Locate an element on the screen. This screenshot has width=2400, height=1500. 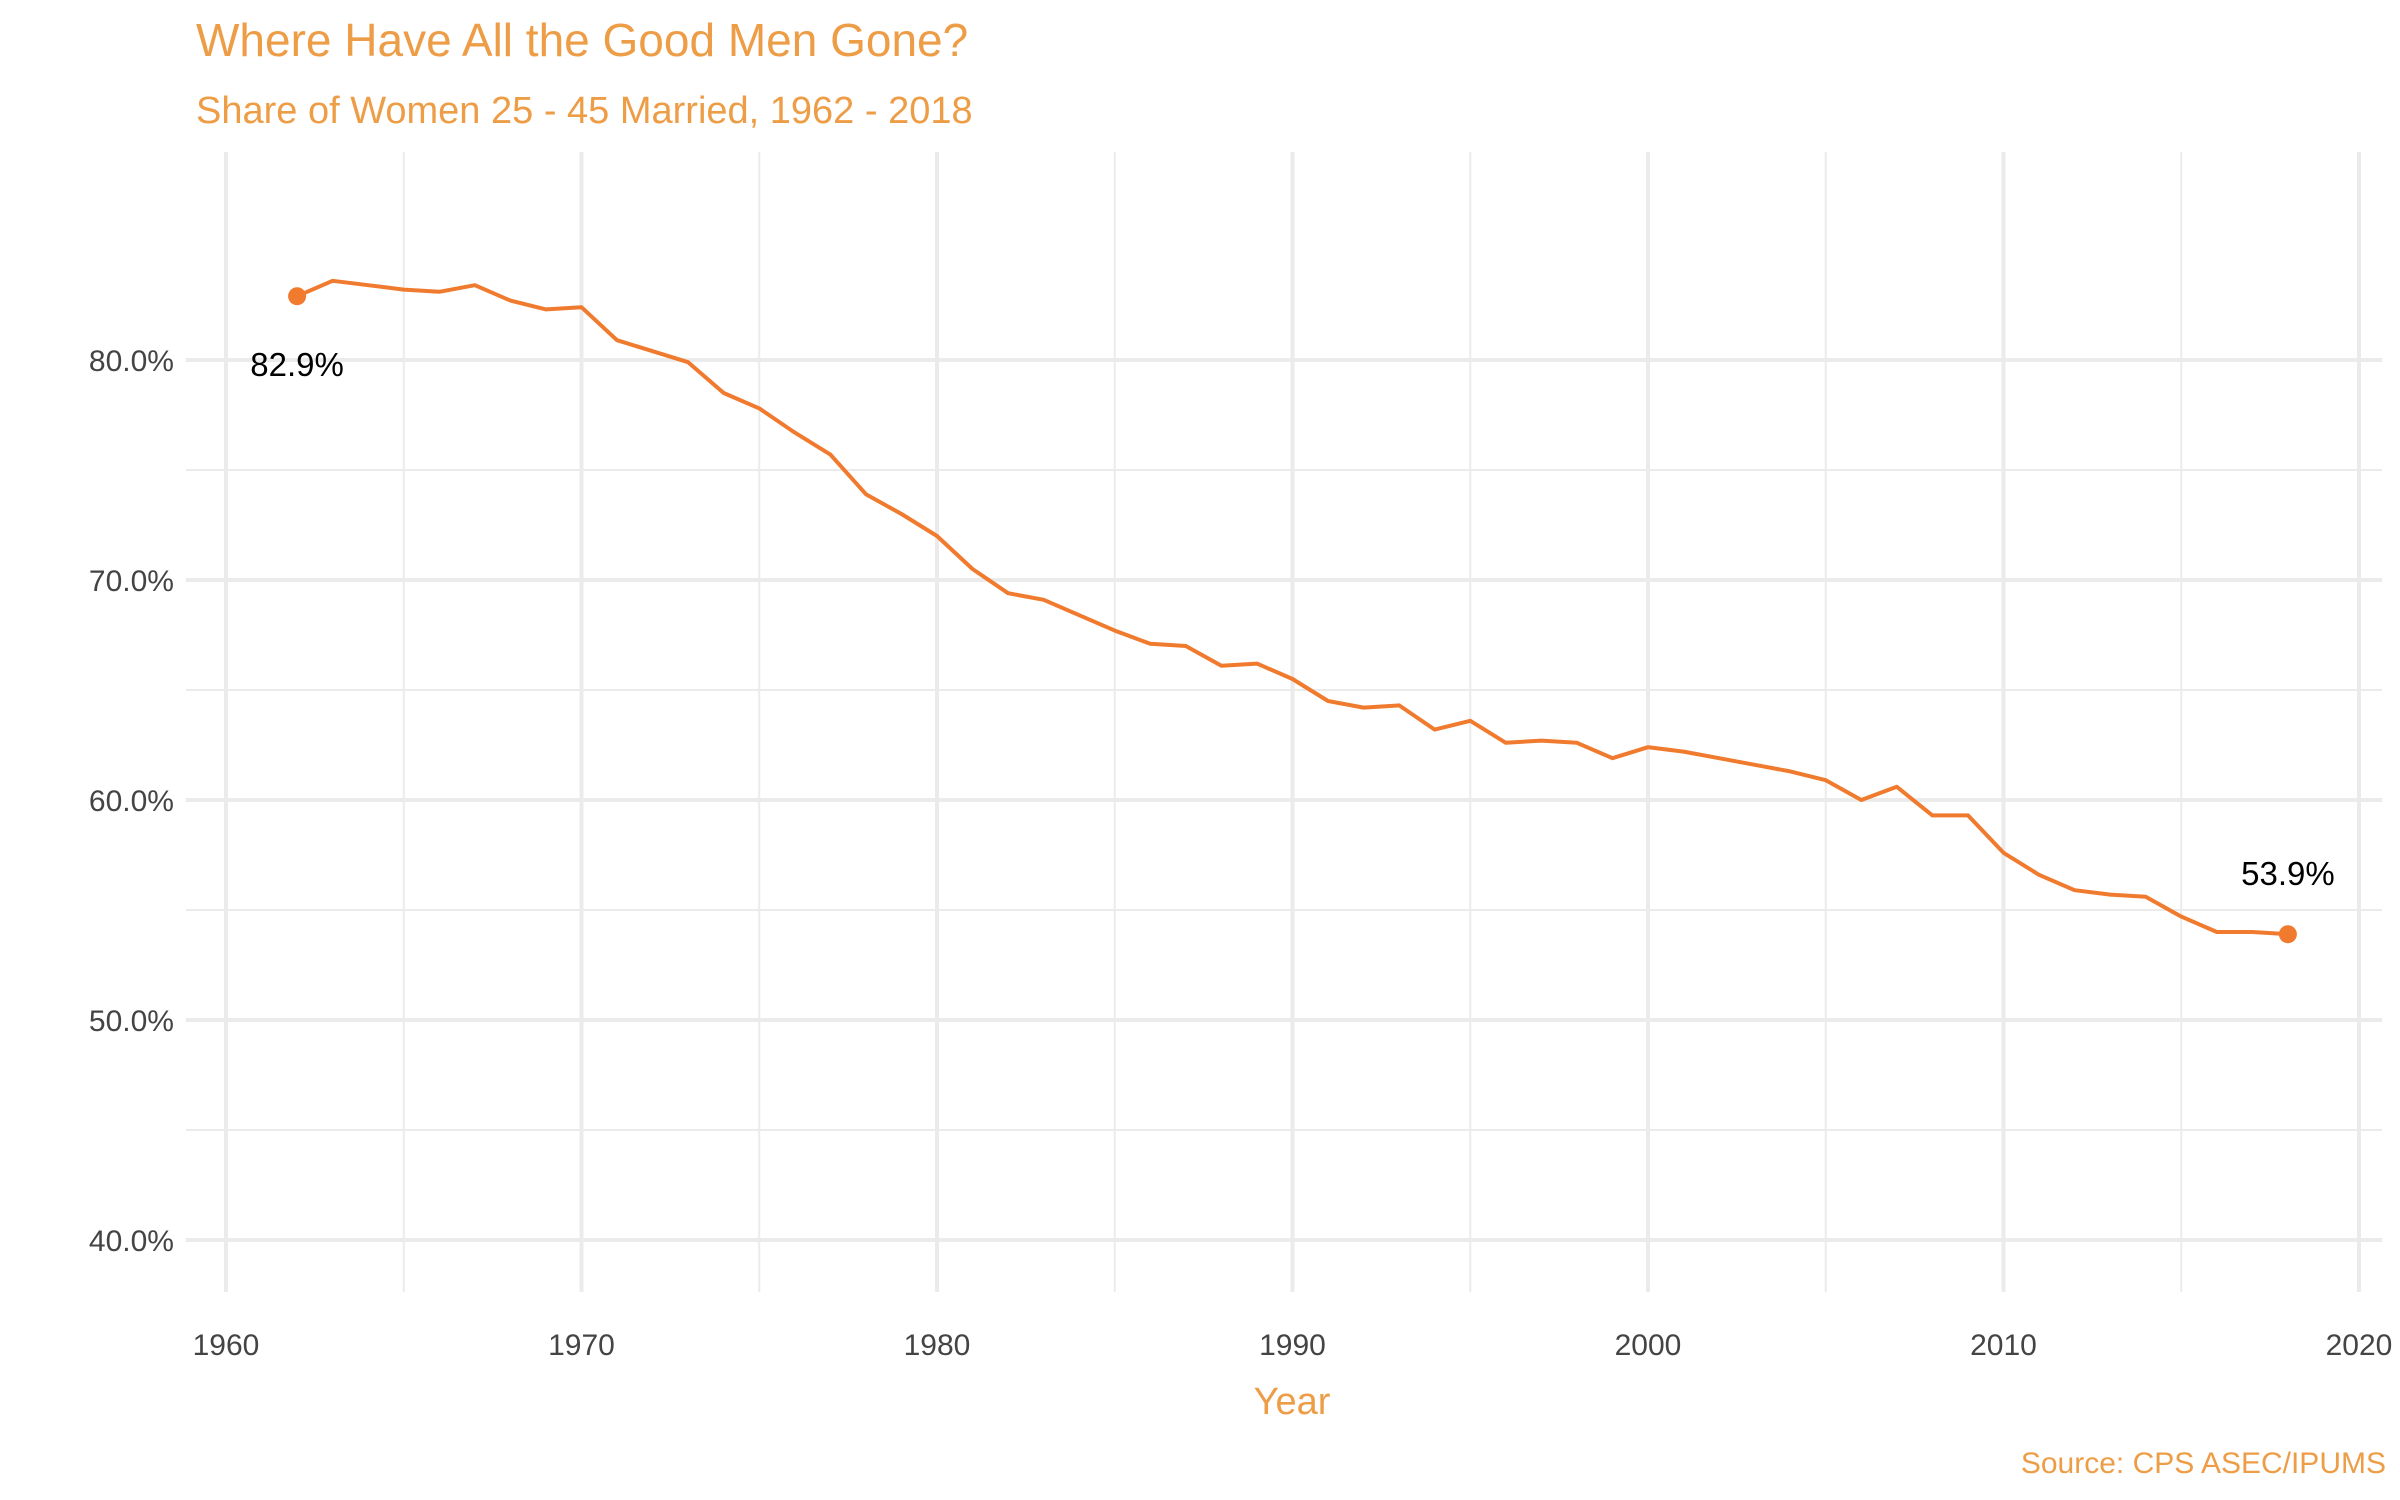
x-tick-label: 2010 is located at coordinates (2003, 1345).